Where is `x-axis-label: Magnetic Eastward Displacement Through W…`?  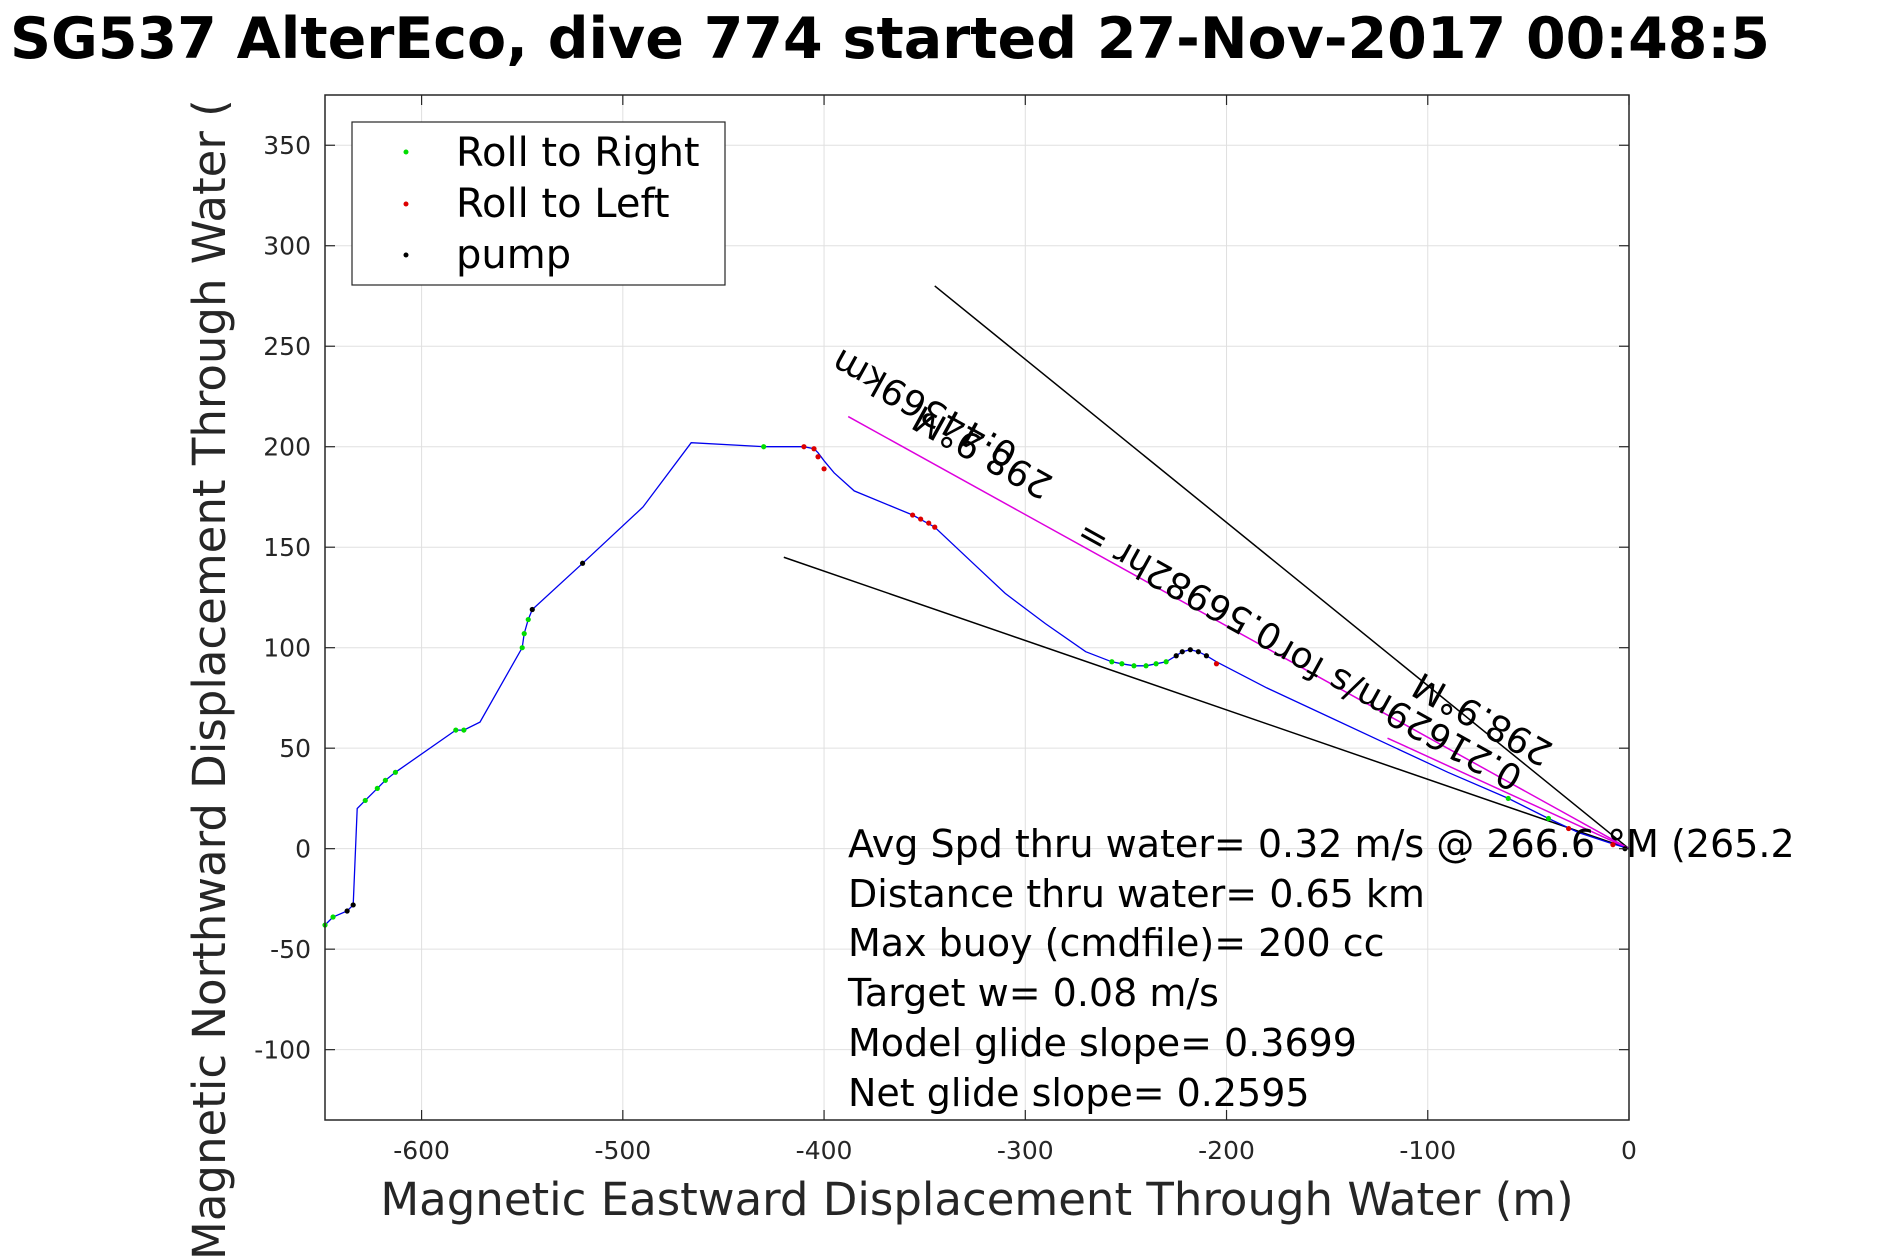
x-axis-label: Magnetic Eastward Displacement Through W… is located at coordinates (976, 1199).